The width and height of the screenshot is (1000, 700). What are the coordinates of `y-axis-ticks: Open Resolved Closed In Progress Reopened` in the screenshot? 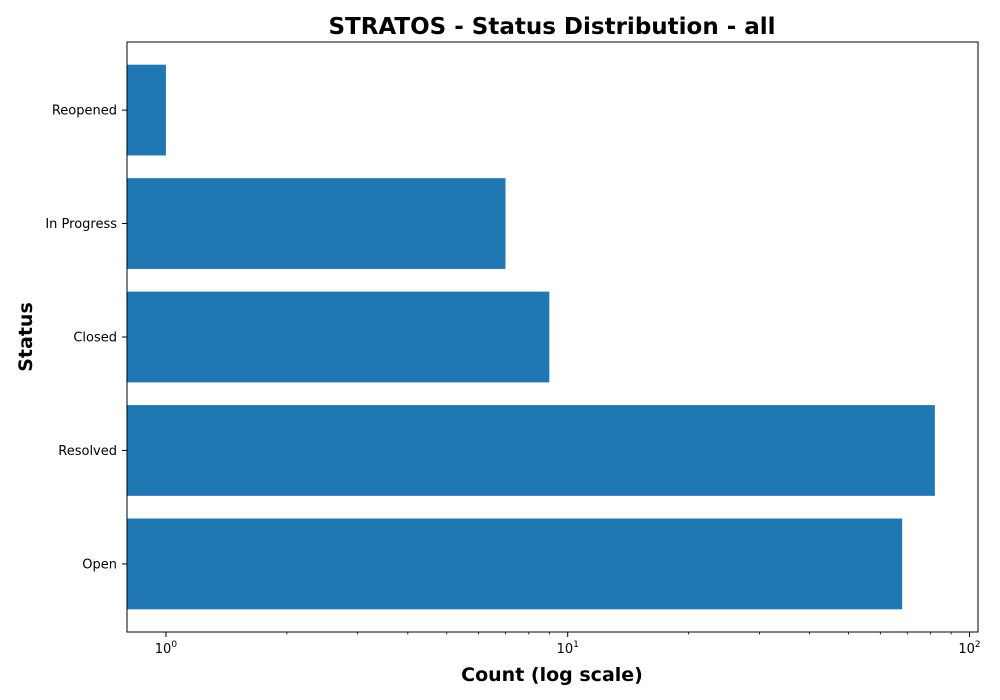 It's located at (86, 338).